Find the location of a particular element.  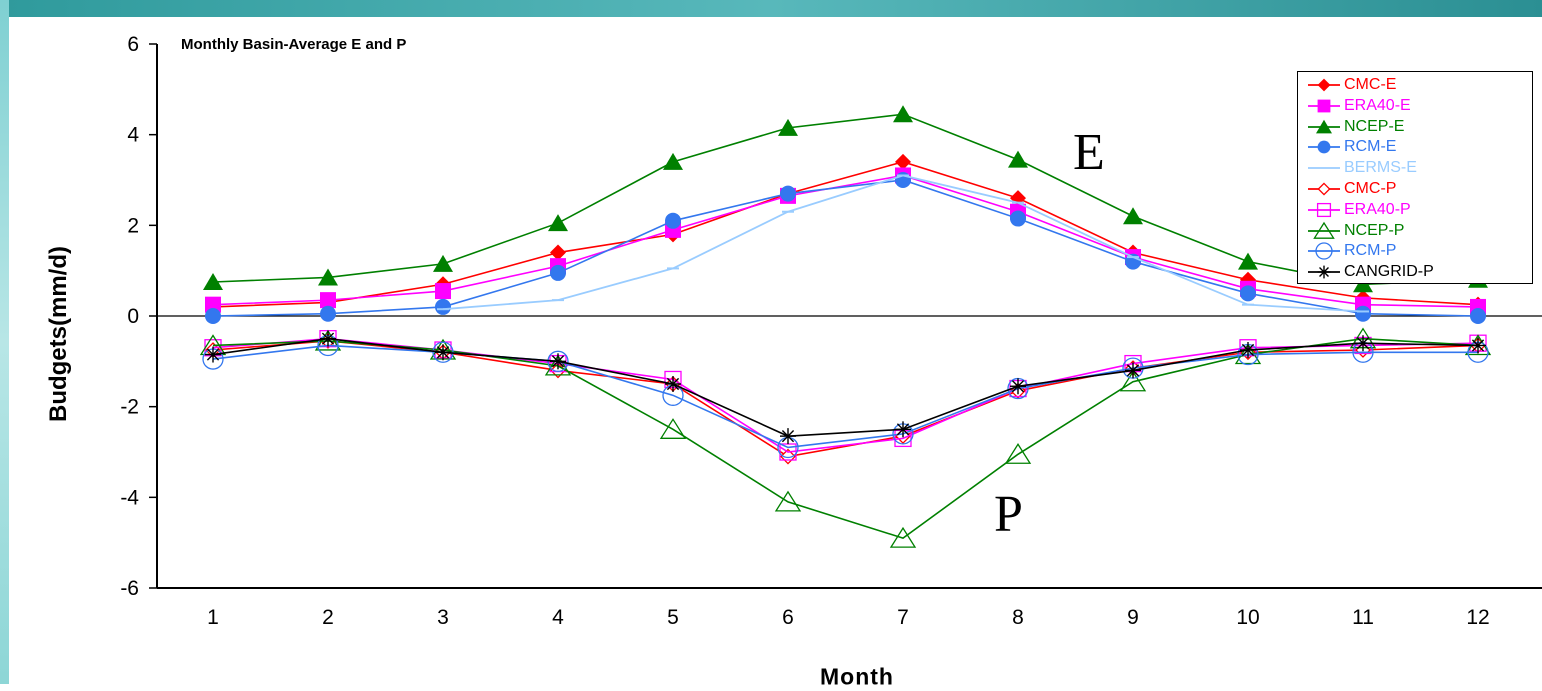

legend-item: ERA40-P is located at coordinates (1415, 209).